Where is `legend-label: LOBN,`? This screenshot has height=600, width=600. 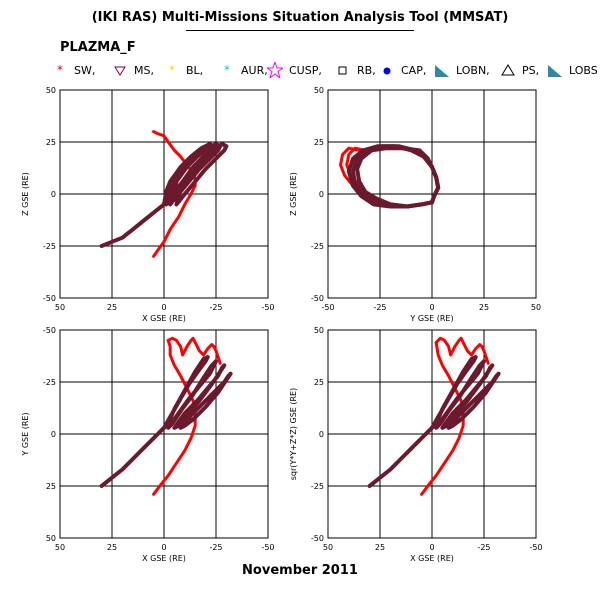 legend-label: LOBN, is located at coordinates (473, 70).